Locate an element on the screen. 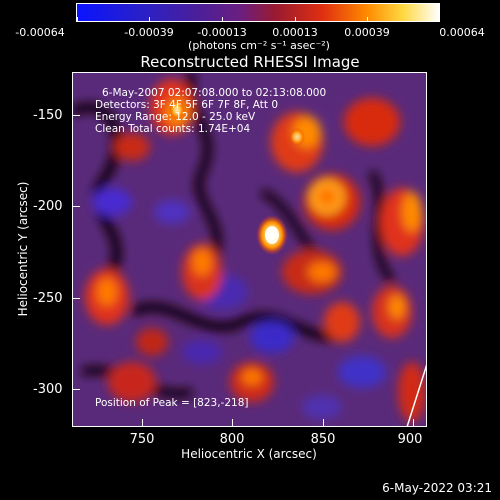  x-tick-label: 900 is located at coordinates (410, 439).